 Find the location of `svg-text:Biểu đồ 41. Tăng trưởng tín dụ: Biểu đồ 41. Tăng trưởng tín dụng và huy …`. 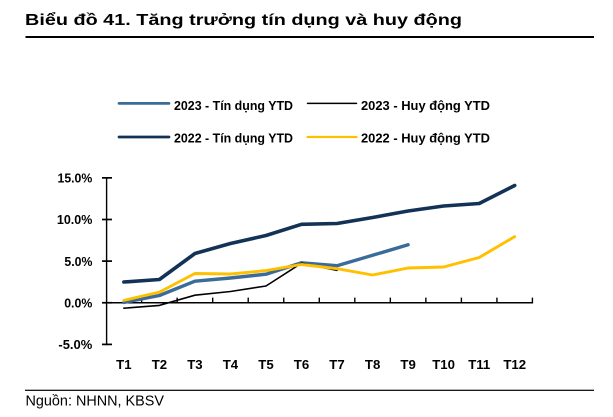

svg-text:Biểu đồ 41. Tăng trưởng tín dụ: Biểu đồ 41. Tăng trưởng tín dụng và huy … is located at coordinates (243, 20).